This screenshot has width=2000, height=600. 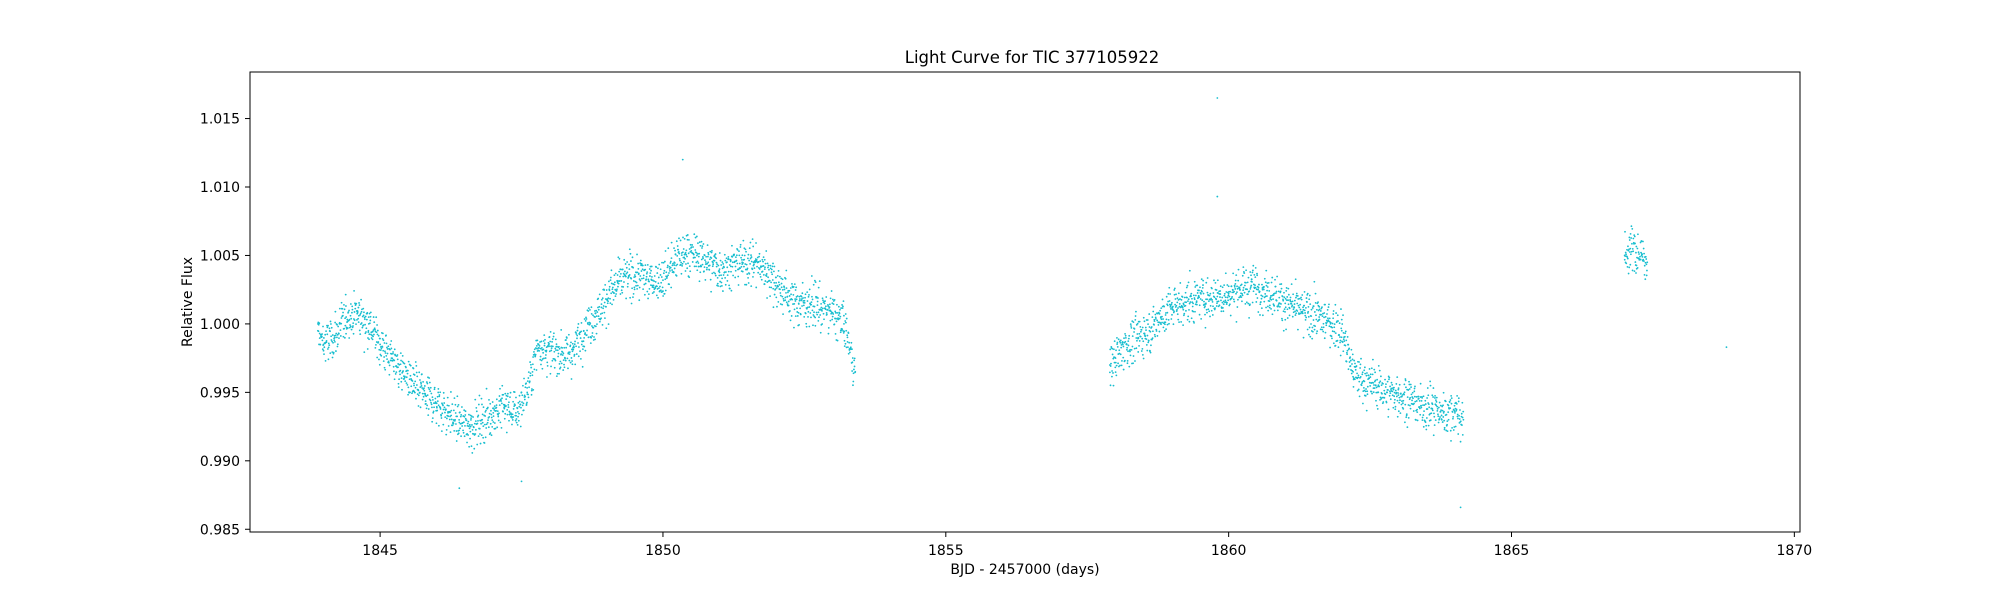 I want to click on x-tick-label: 1860, so click(x=1229, y=551).